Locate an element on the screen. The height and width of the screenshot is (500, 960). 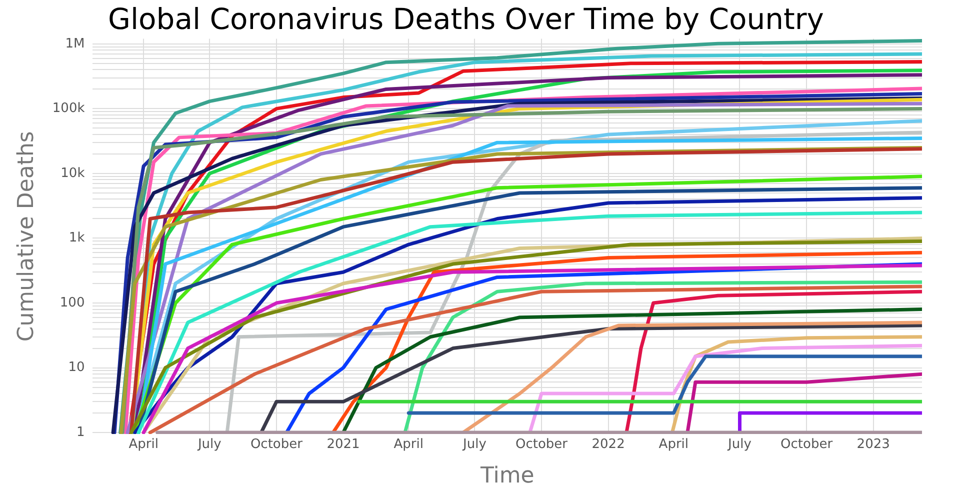
y-axis-title: Cumulative Deaths is located at coordinates (26, 236).